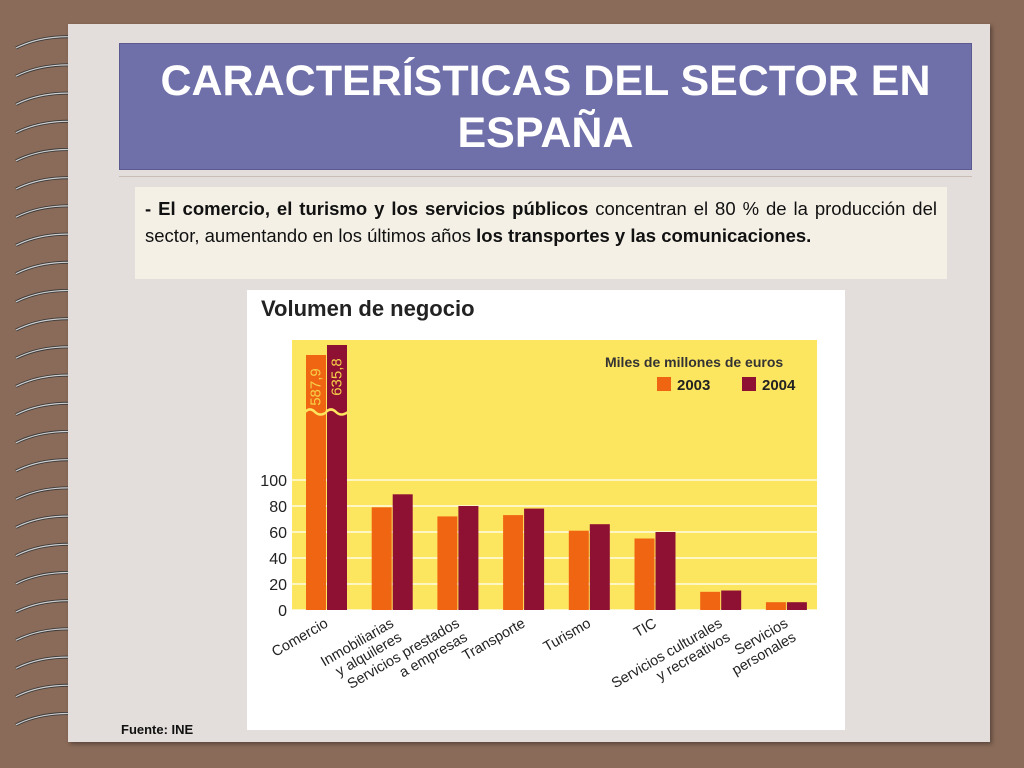 Image resolution: width=1024 pixels, height=768 pixels. I want to click on summary-bold-2: los transportes y las comunicaciones., so click(644, 235).